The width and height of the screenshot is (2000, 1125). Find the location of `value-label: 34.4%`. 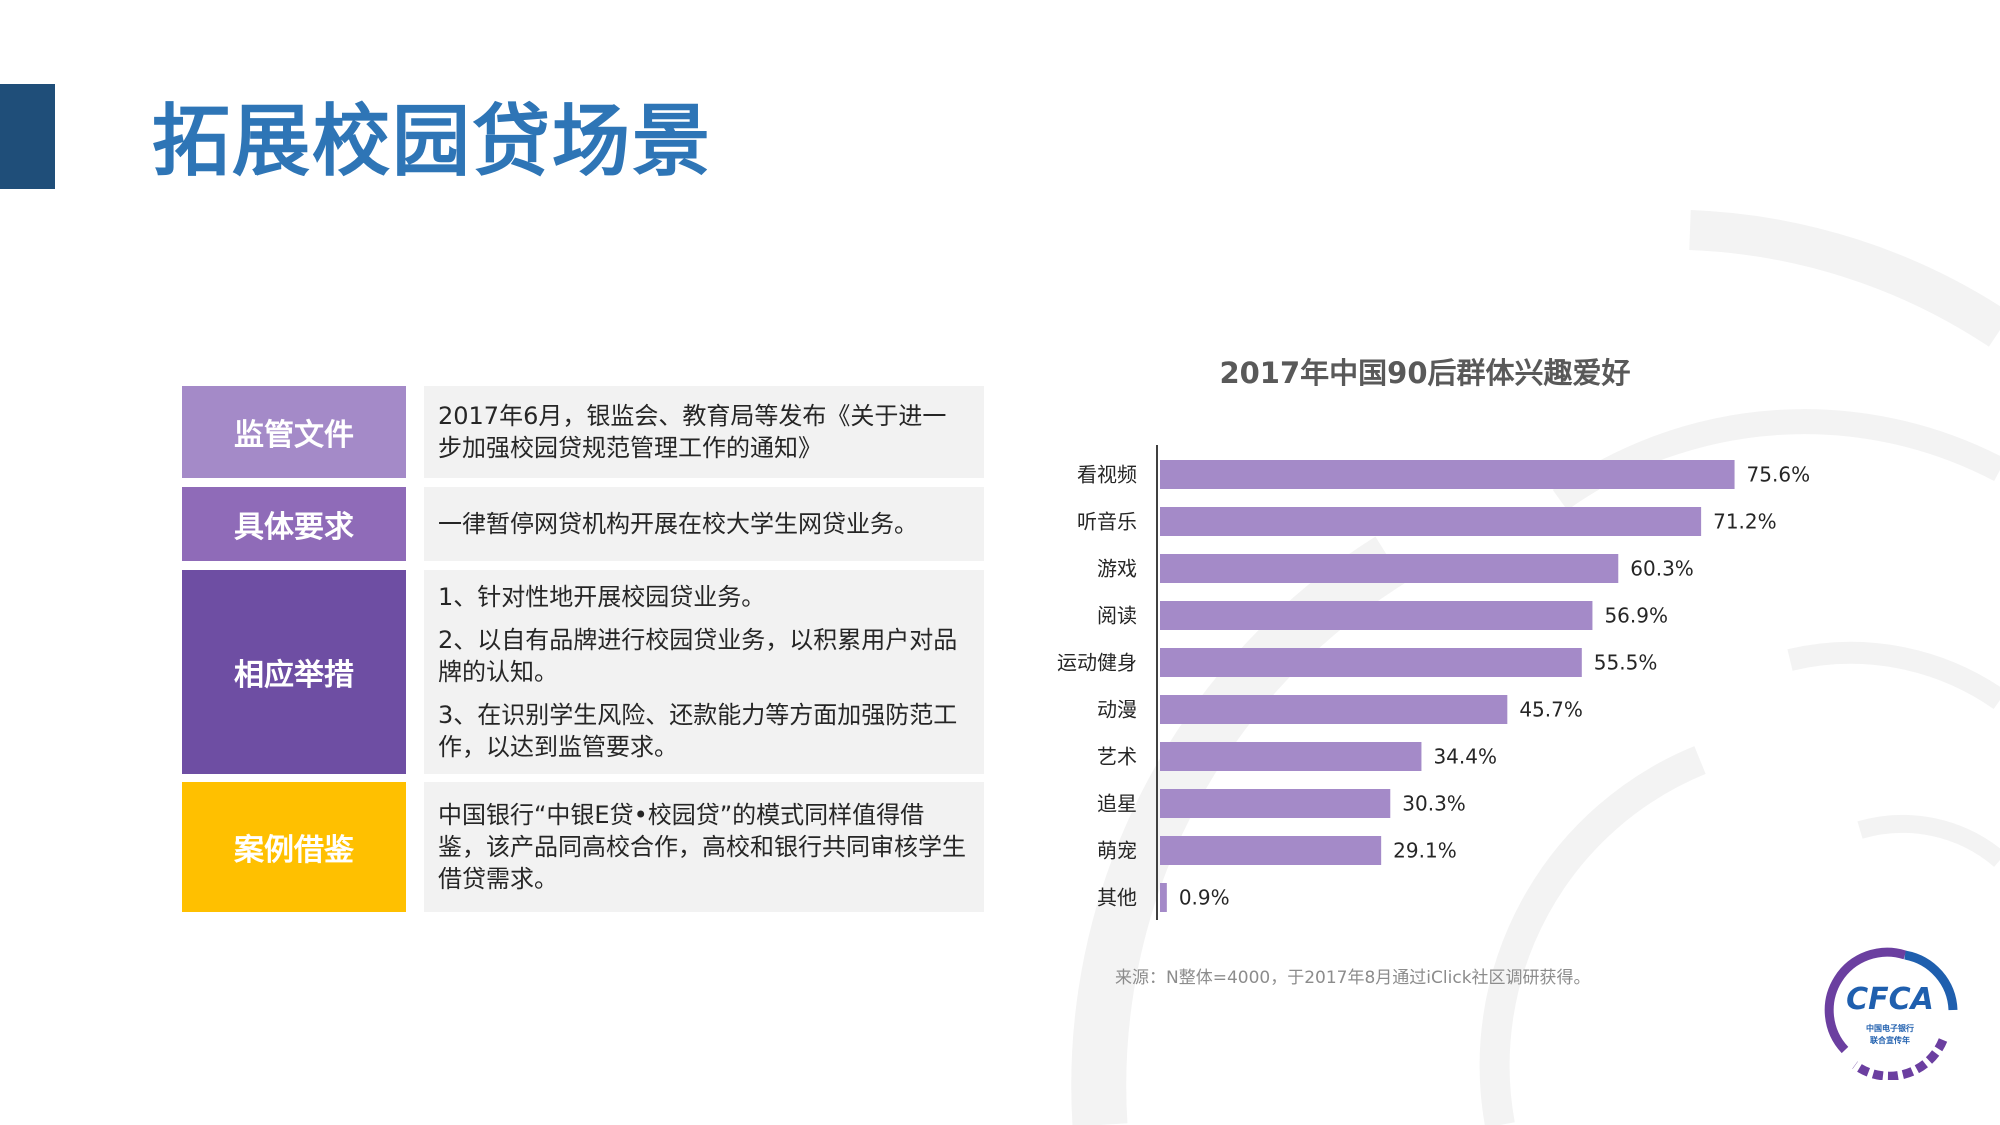

value-label: 34.4% is located at coordinates (1465, 757).